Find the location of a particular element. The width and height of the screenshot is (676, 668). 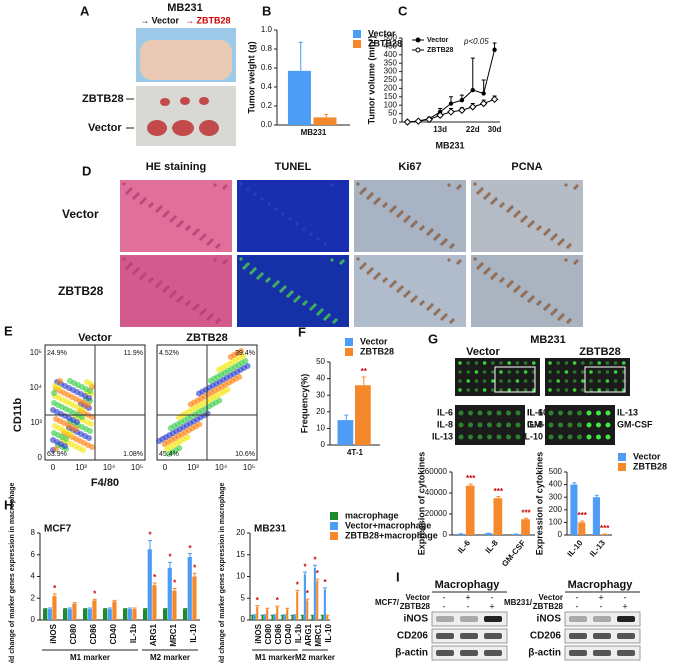

y-axis-label: Expression of cytokines is located at coordinates (539, 504).